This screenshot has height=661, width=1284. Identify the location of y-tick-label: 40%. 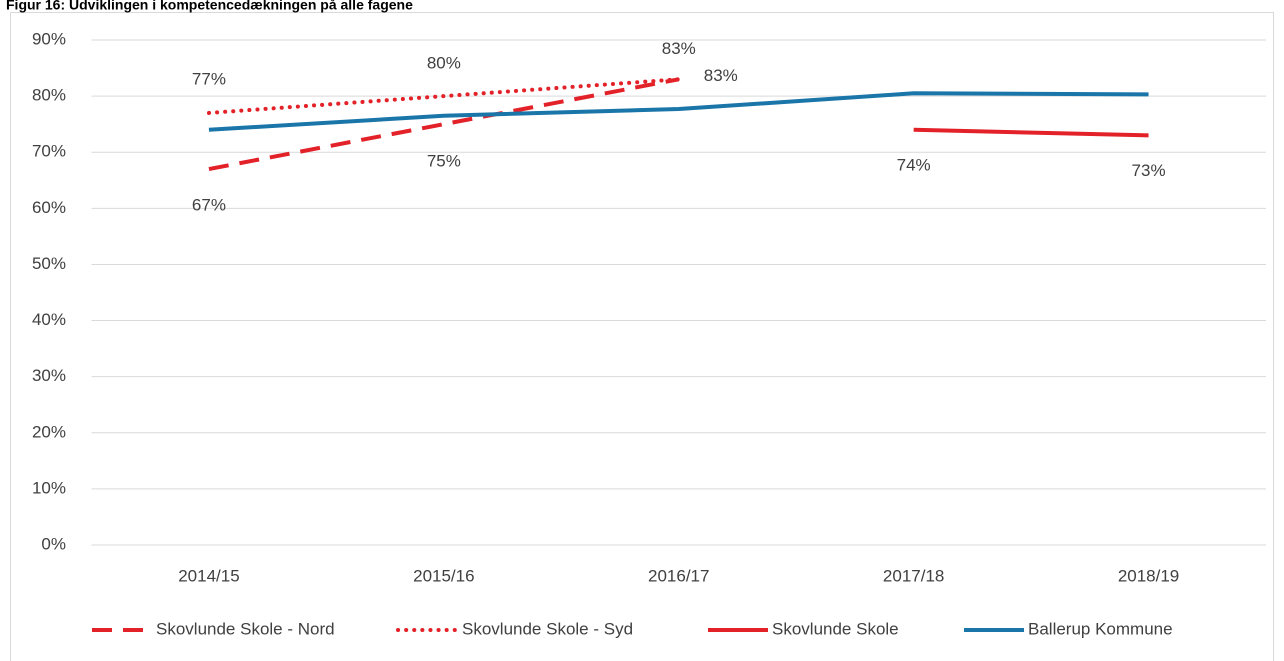
(49, 319).